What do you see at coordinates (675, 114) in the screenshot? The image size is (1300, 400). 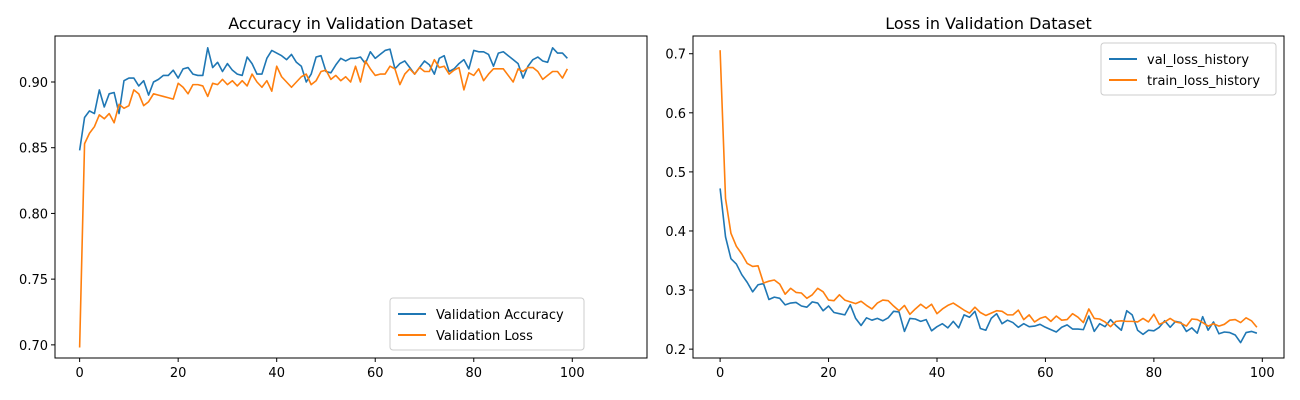 I see `y-tick-label: 0.6` at bounding box center [675, 114].